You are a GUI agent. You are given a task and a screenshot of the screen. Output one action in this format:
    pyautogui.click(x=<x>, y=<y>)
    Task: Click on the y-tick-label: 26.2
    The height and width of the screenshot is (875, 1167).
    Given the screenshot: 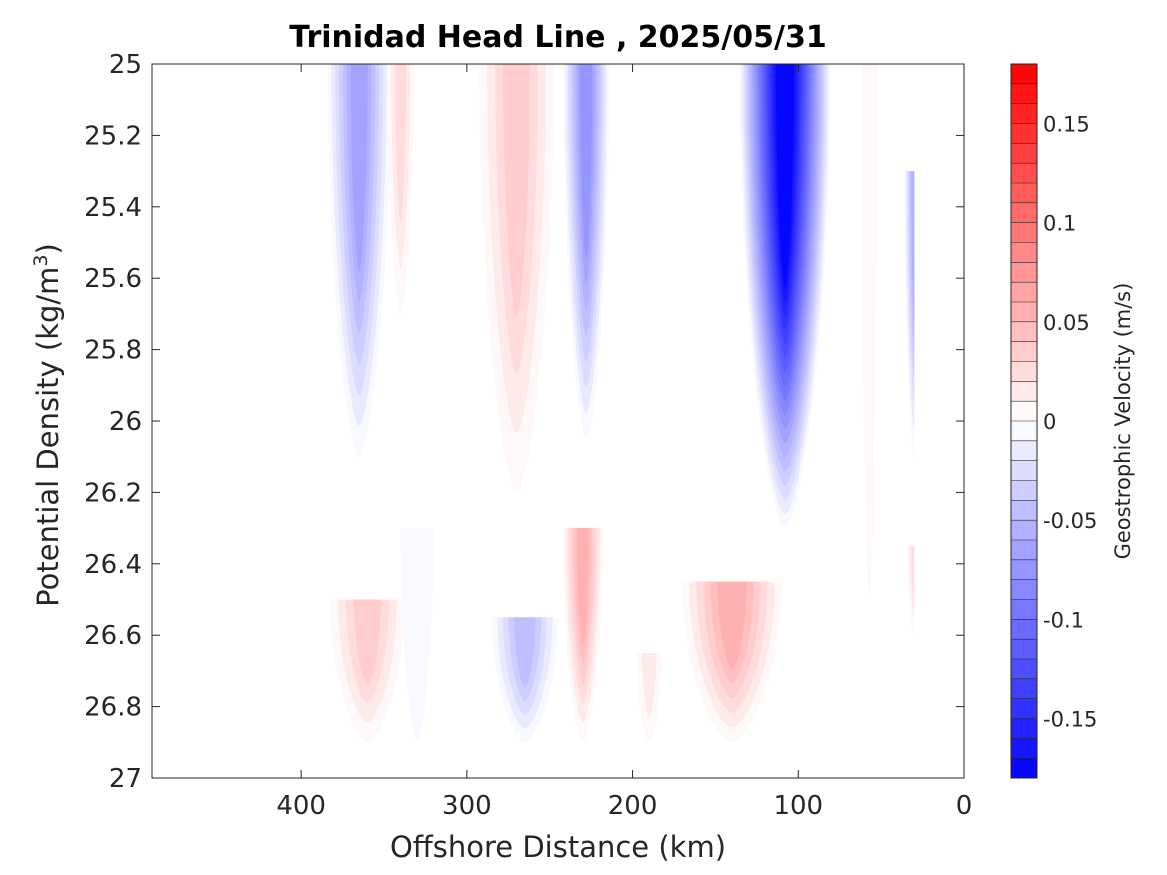 What is the action you would take?
    pyautogui.click(x=113, y=493)
    